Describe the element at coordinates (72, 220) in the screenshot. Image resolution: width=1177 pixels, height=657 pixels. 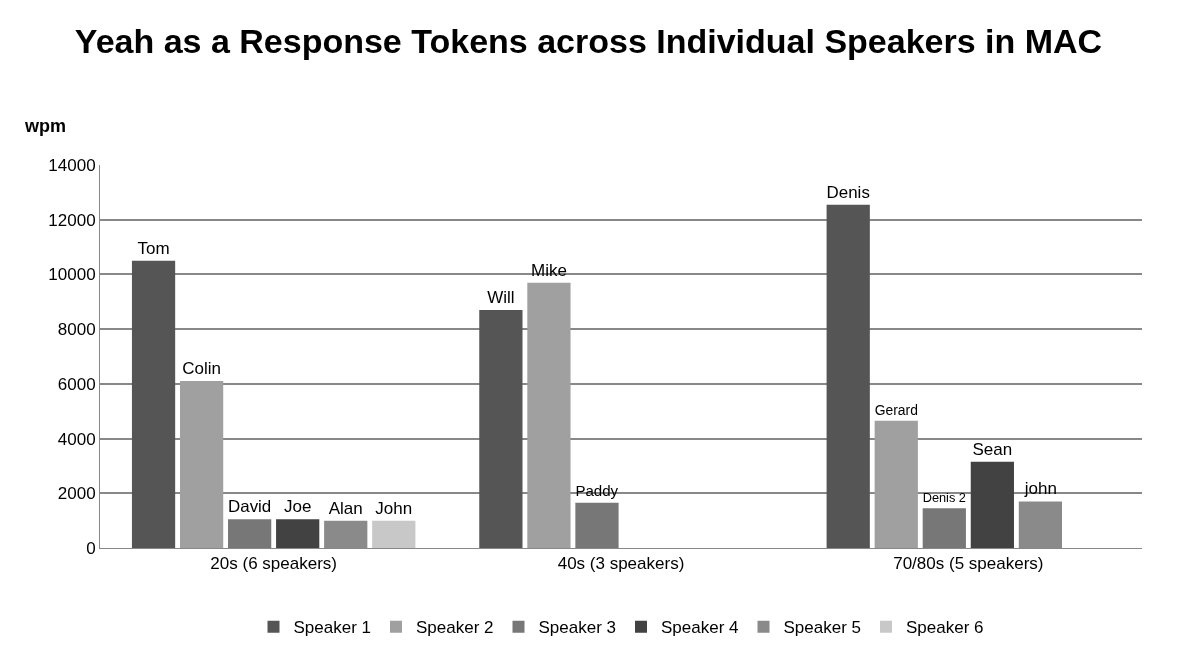
I see `y-tick-label: 12000` at that location.